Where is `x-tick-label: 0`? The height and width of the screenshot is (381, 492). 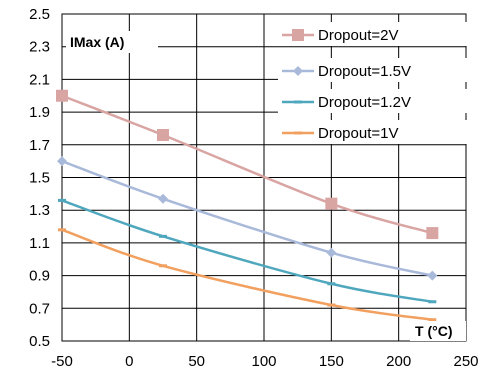
x-tick-label: 0 is located at coordinates (129, 361).